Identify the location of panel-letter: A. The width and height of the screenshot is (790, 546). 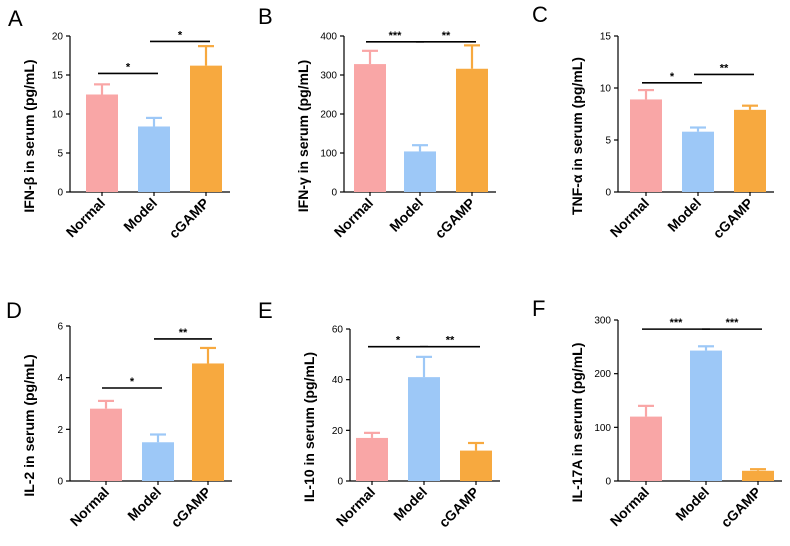
(15, 18).